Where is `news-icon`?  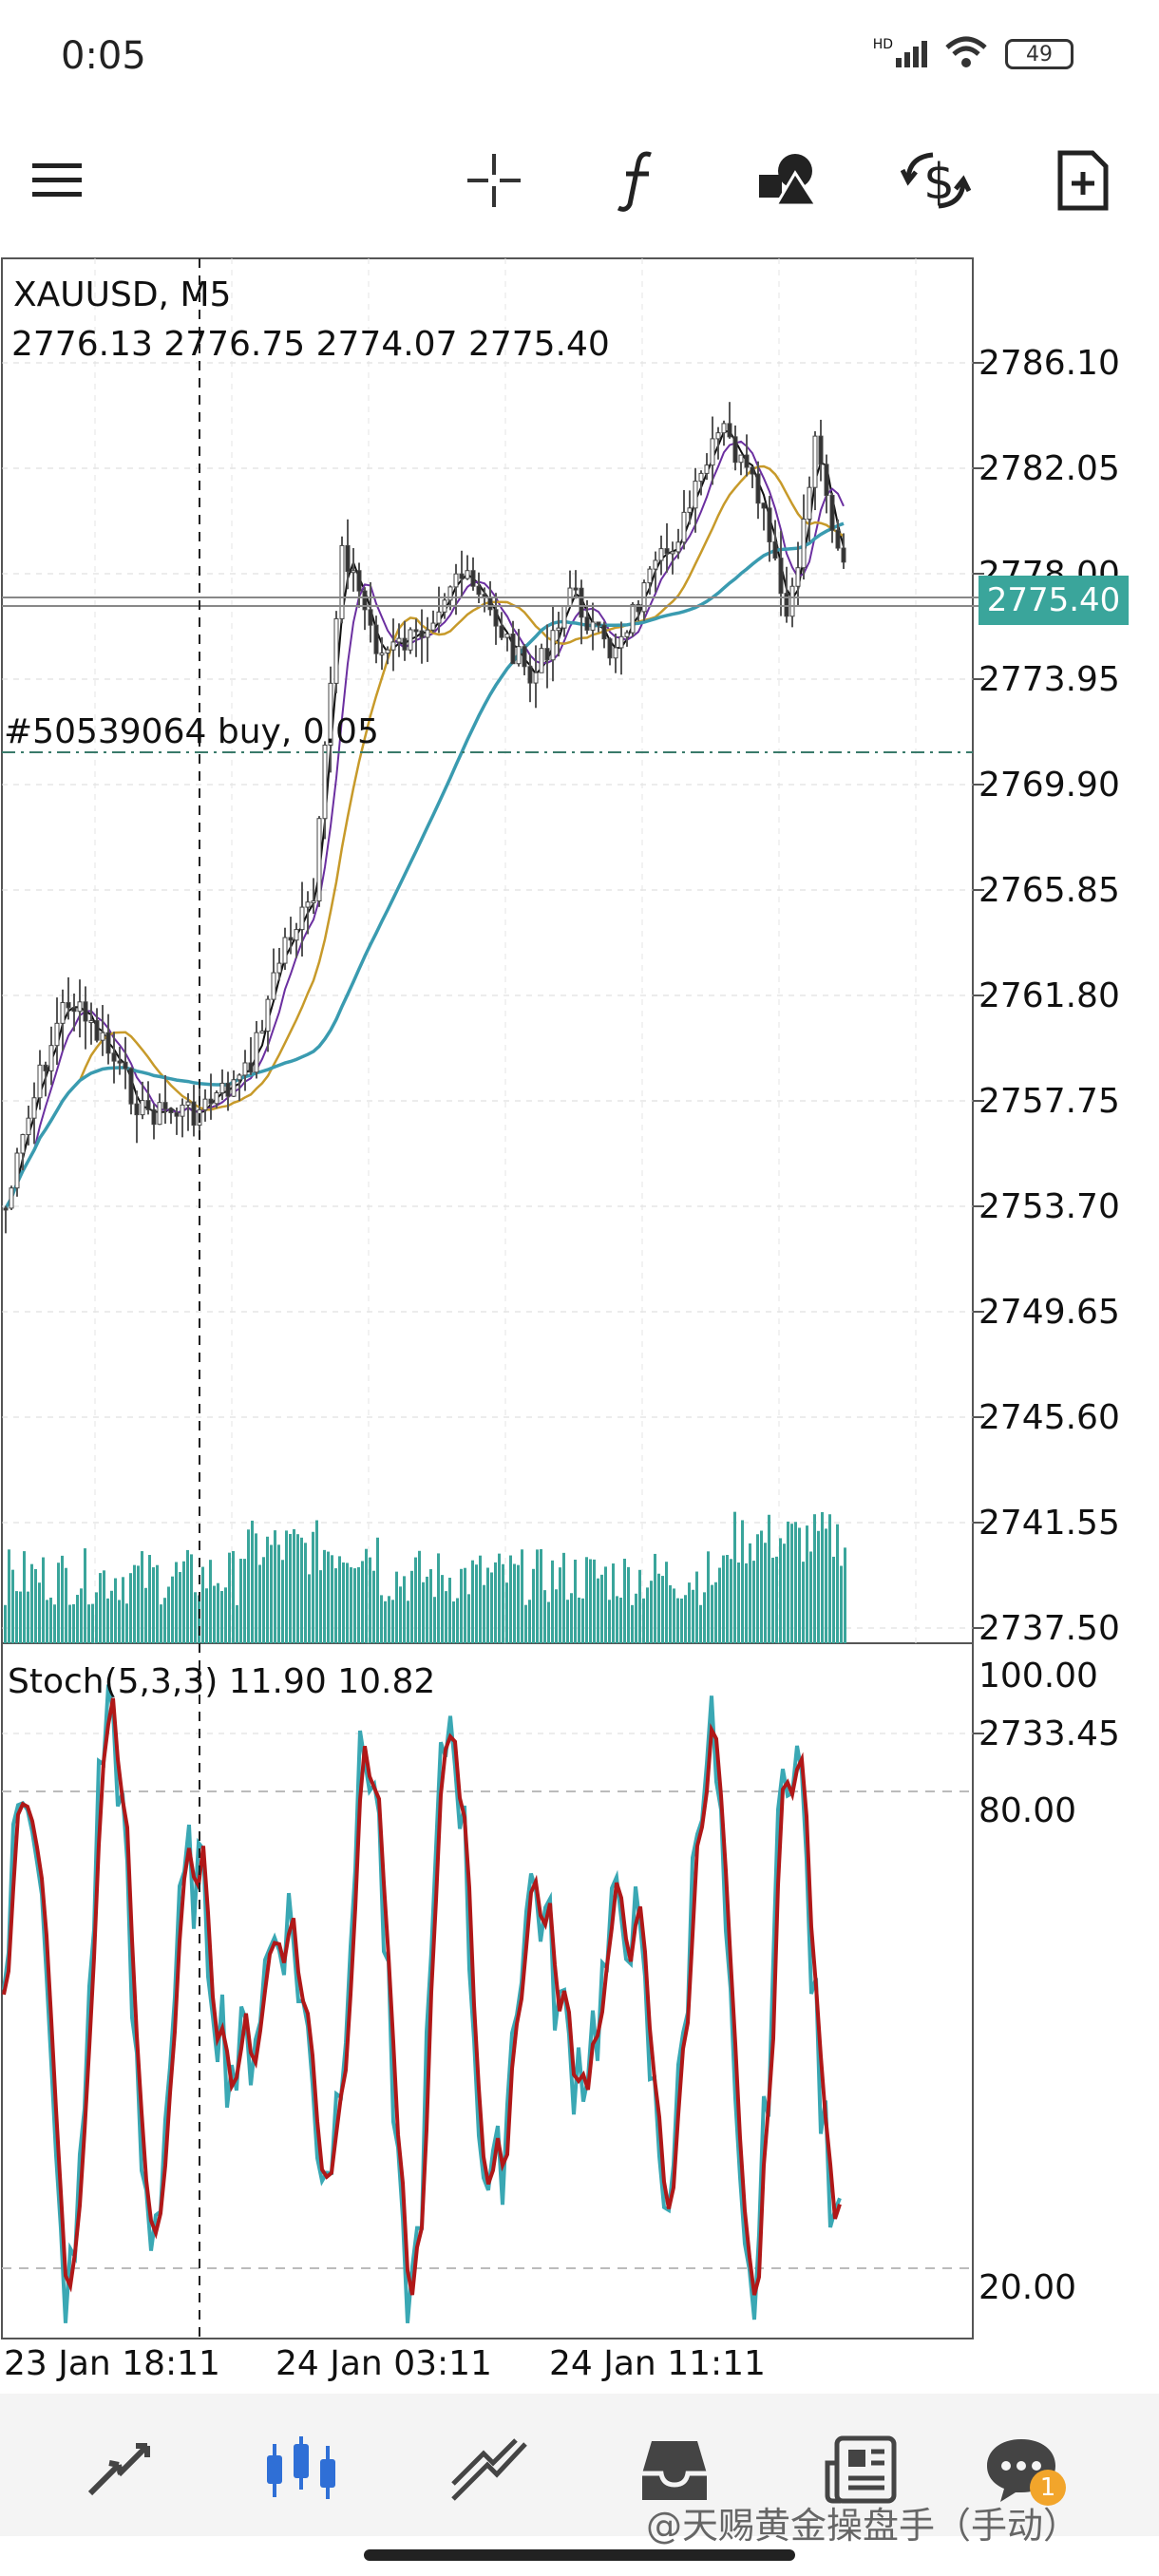 news-icon is located at coordinates (860, 2469).